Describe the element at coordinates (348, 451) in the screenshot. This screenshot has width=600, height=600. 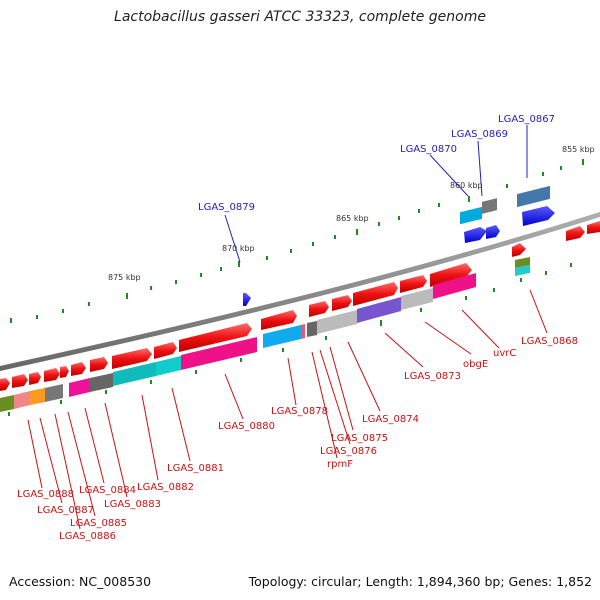
I see `gene-label: LGAS_0876` at that location.